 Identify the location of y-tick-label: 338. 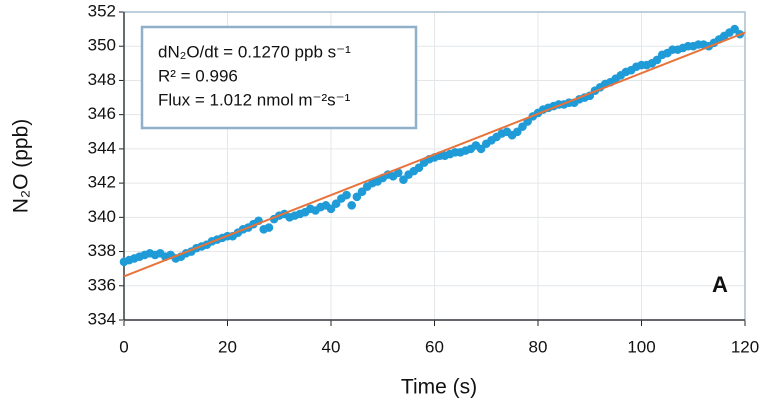
(102, 250).